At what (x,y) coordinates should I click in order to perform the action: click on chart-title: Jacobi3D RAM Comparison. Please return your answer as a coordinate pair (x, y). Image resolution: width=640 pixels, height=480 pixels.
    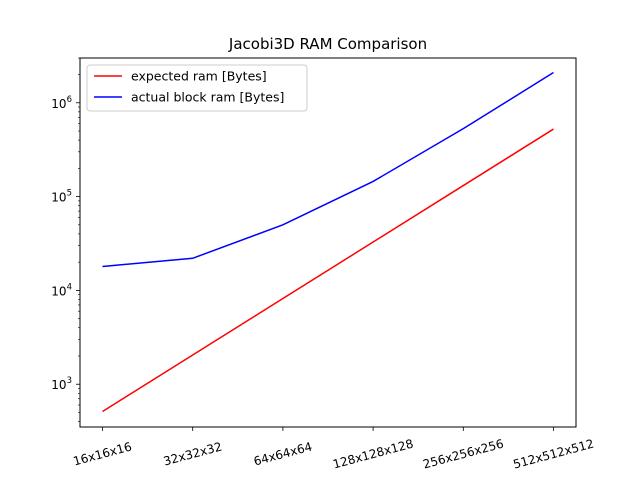
    Looking at the image, I should click on (327, 44).